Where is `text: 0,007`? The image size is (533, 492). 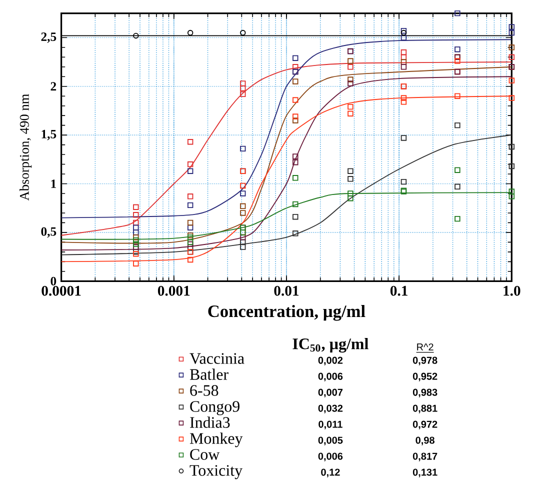 text: 0,007 is located at coordinates (330, 393).